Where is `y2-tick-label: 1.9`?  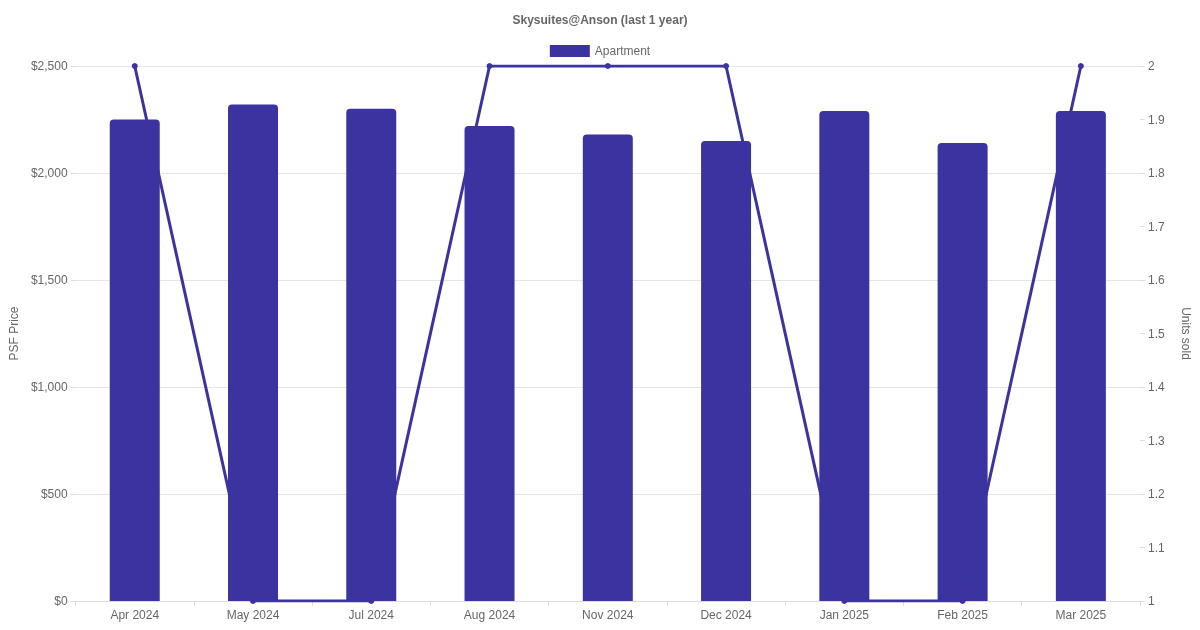 y2-tick-label: 1.9 is located at coordinates (1157, 119).